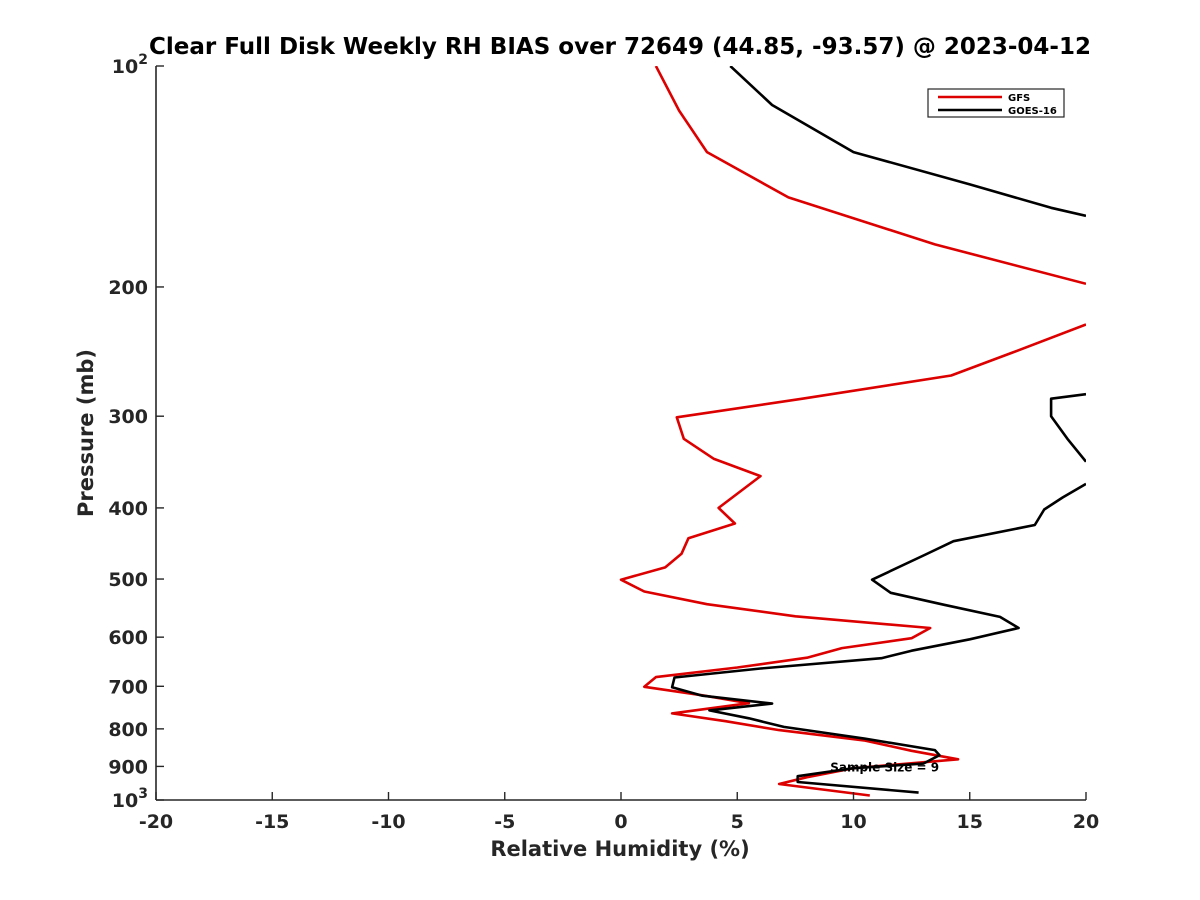  What do you see at coordinates (619, 849) in the screenshot?
I see `x-axis-title: Relative Humidity (%)` at bounding box center [619, 849].